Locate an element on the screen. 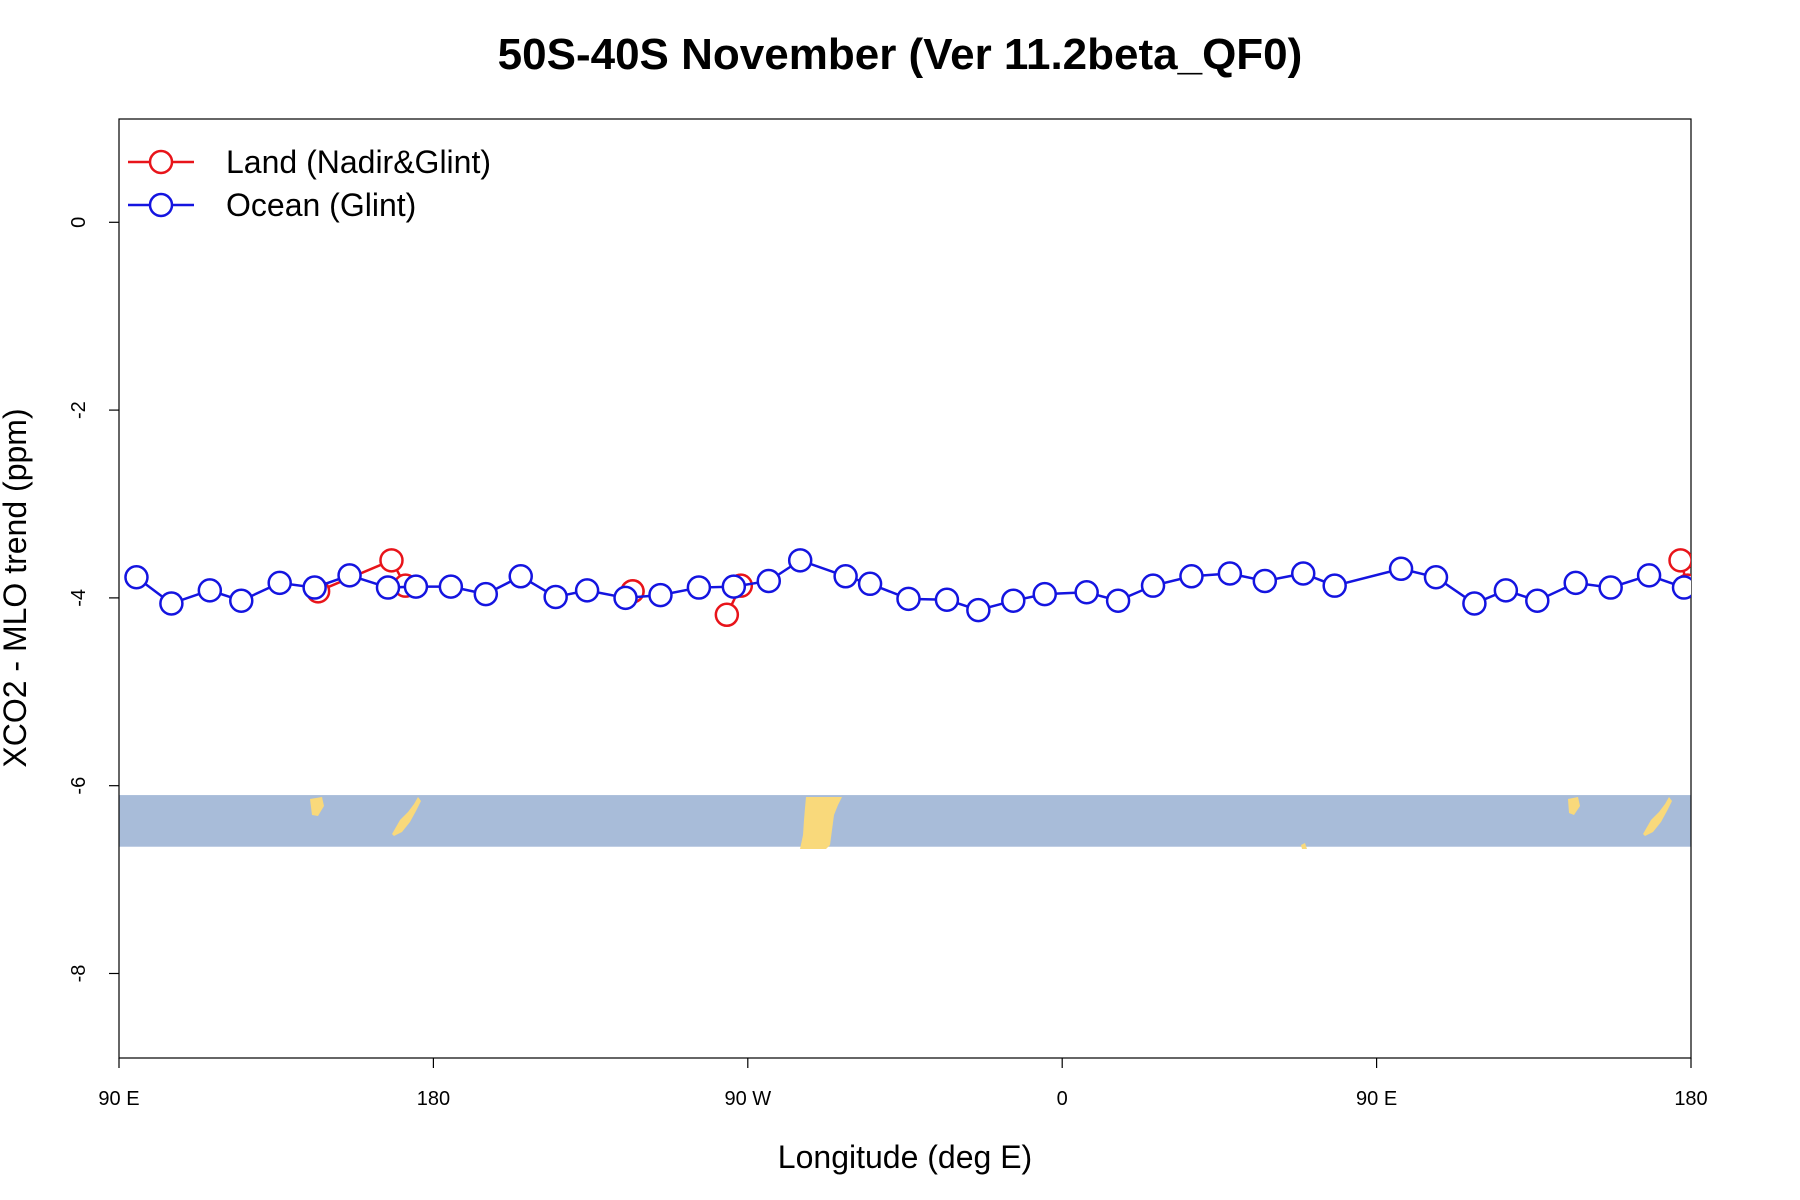  land-shape-island is located at coordinates (1304, 846).